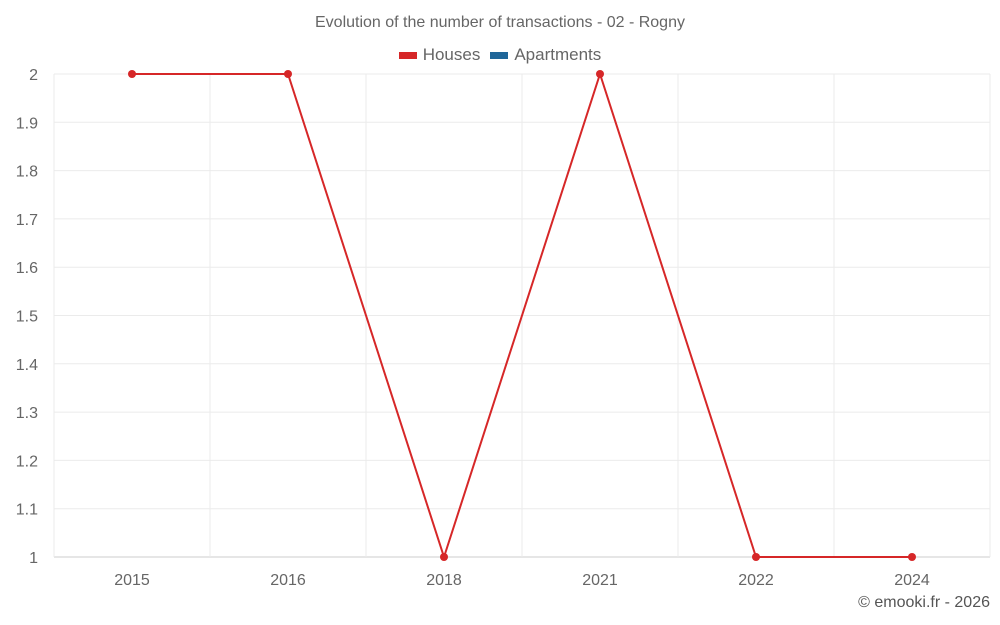  Describe the element at coordinates (27, 413) in the screenshot. I see `y-tick-label: 1.3` at that location.